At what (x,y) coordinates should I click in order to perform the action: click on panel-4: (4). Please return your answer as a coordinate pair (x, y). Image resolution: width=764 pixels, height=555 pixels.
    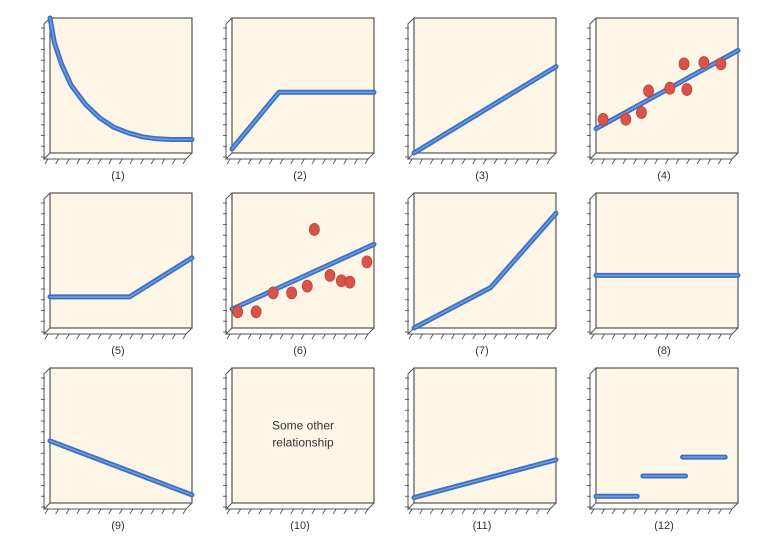
    Looking at the image, I should click on (664, 99).